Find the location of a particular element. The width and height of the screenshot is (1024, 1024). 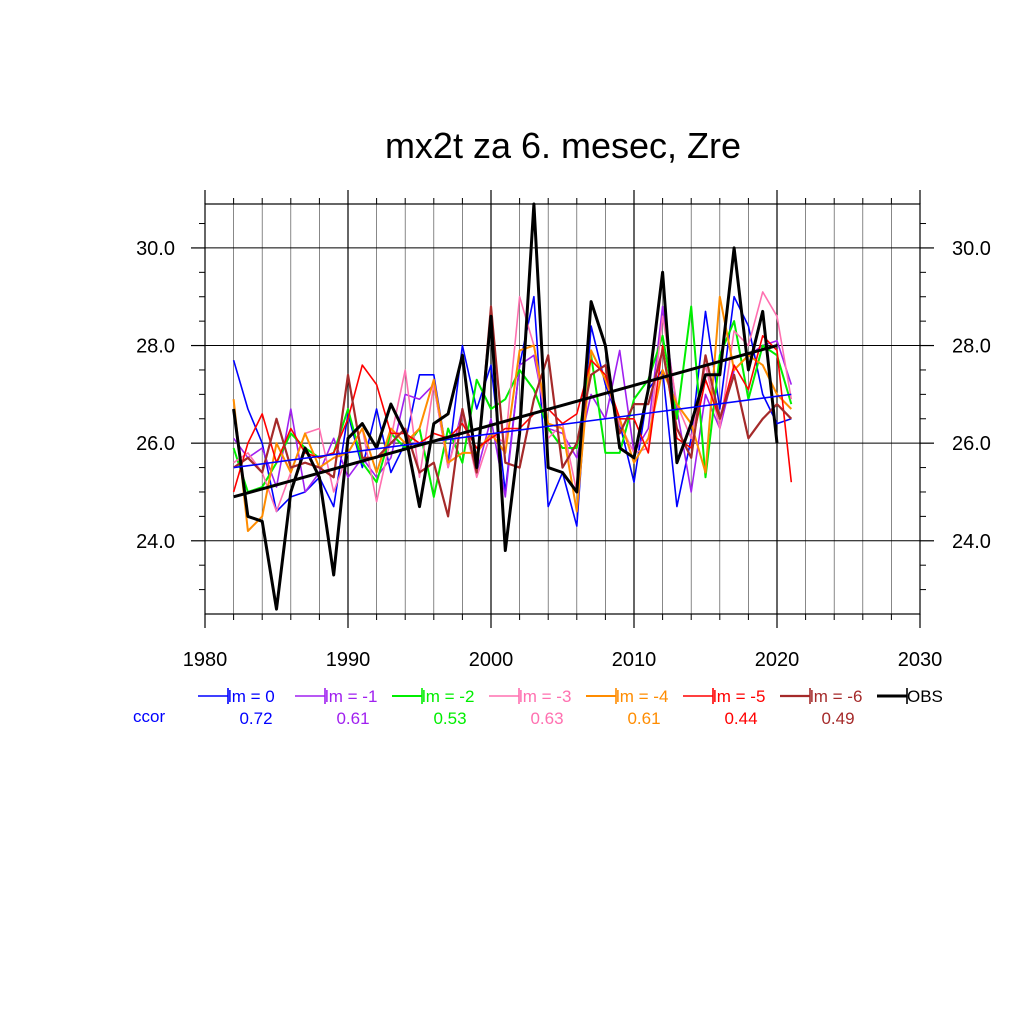

legend-label-2: lm = -2 is located at coordinates (448, 696).